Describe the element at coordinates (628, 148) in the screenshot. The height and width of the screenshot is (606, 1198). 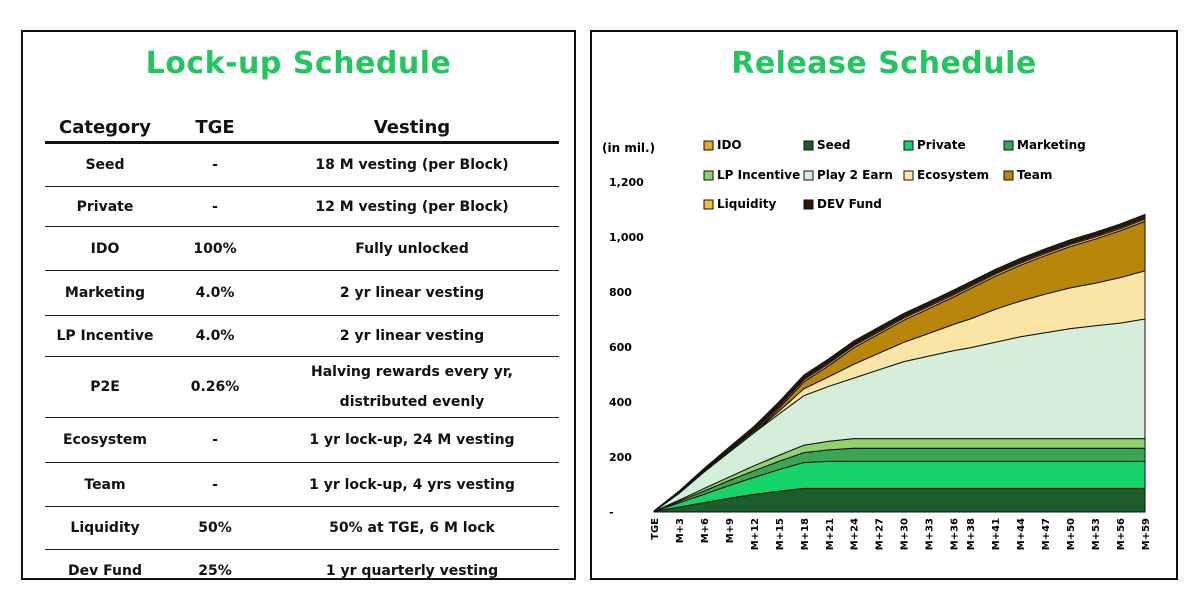
I see `y-axis-label: (in mil.)` at that location.